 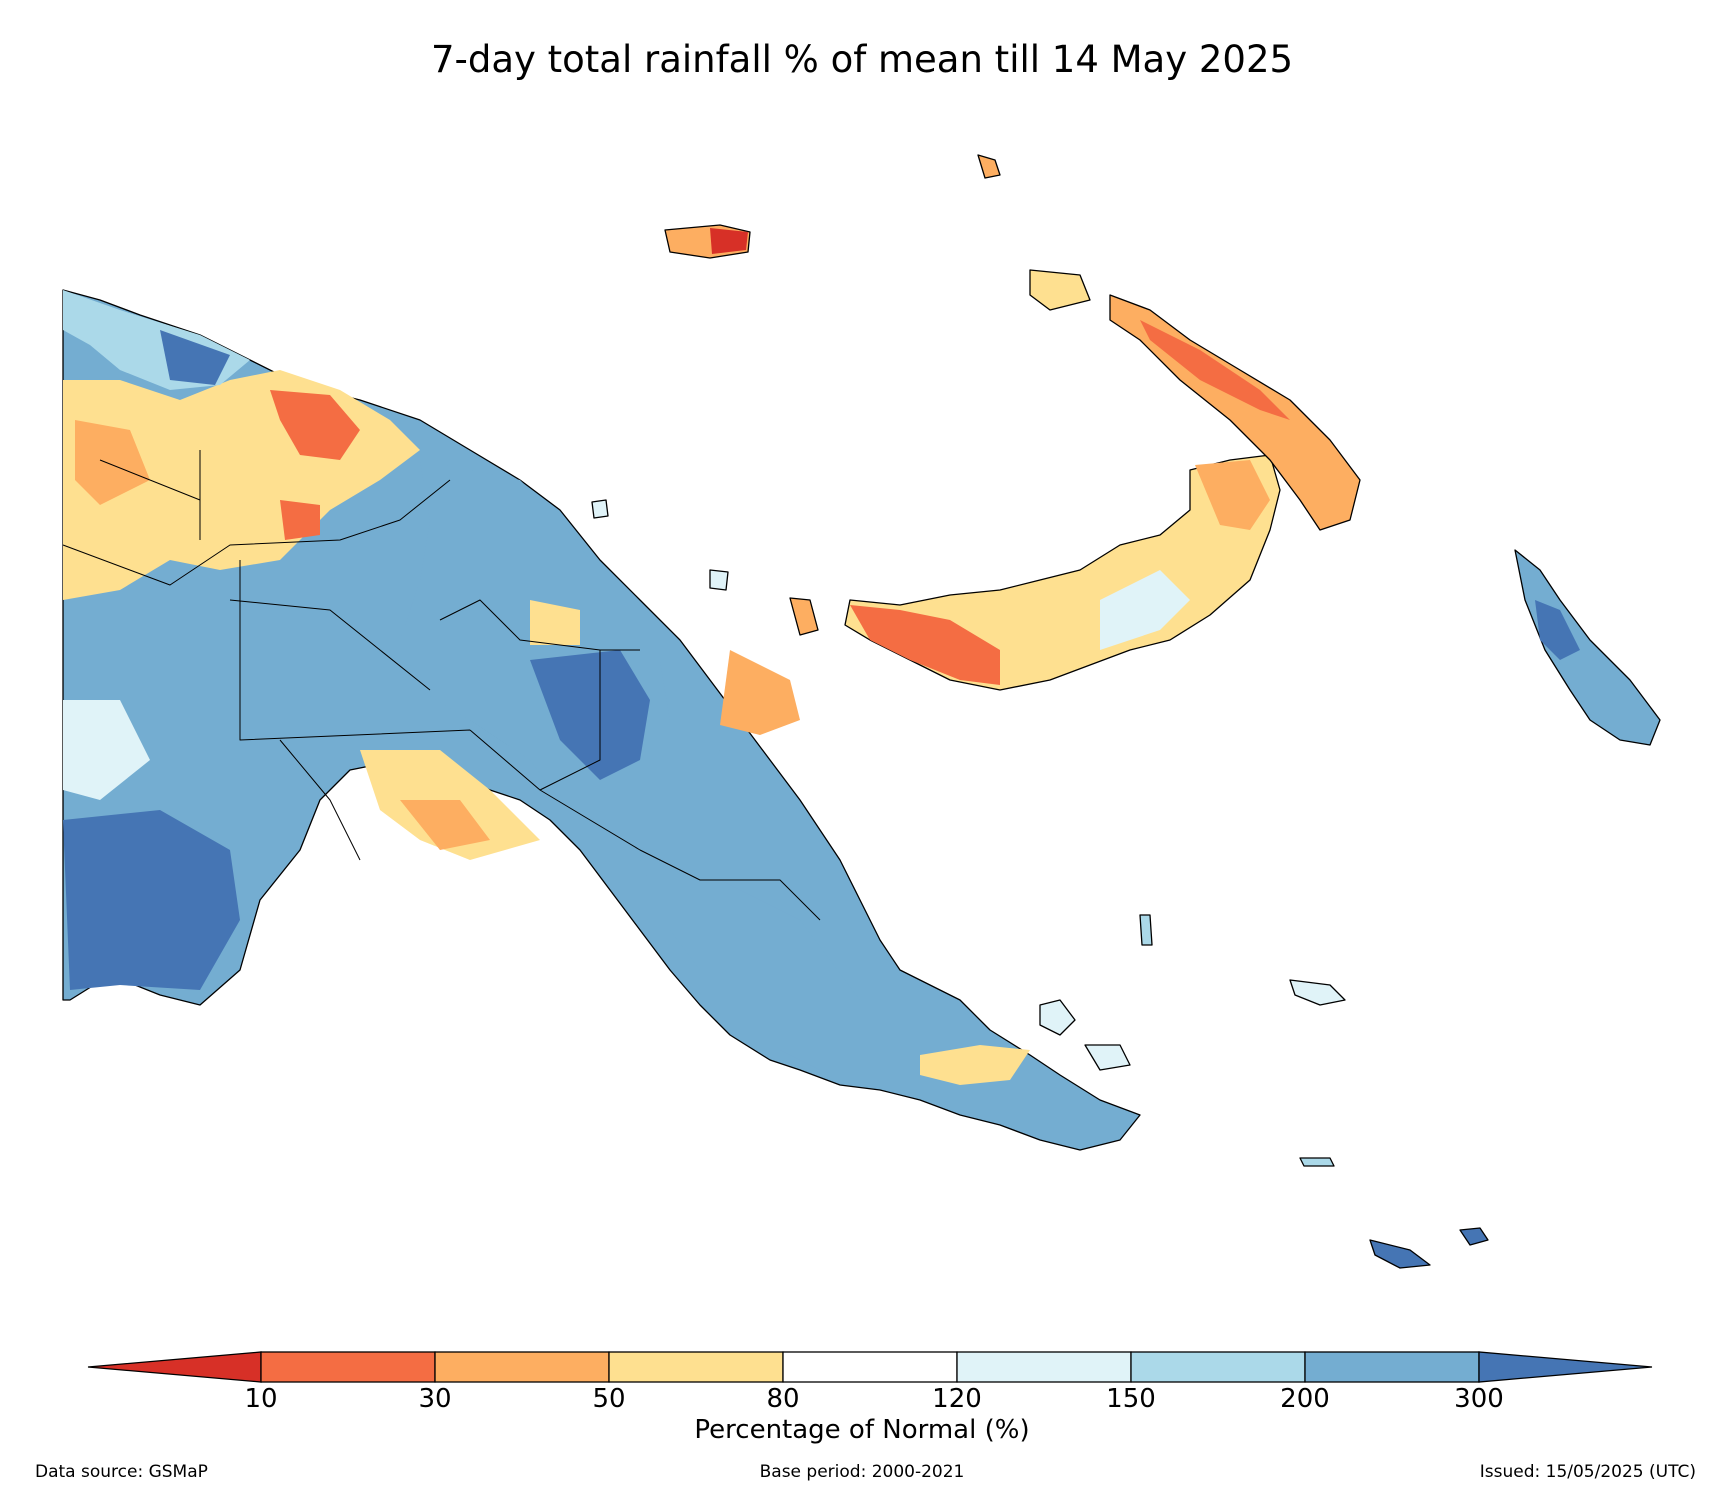 I want to click on bougainville-core, so click(x=1557, y=630).